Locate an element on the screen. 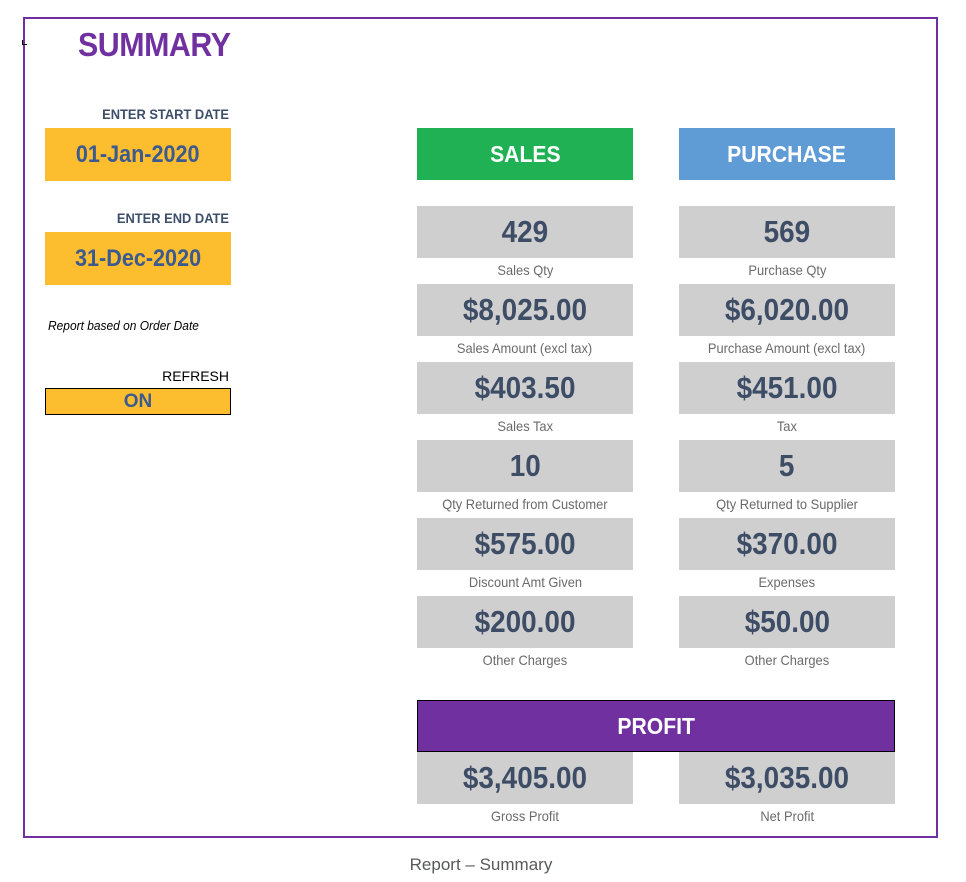  profit-header-label: PROFIT is located at coordinates (656, 725).